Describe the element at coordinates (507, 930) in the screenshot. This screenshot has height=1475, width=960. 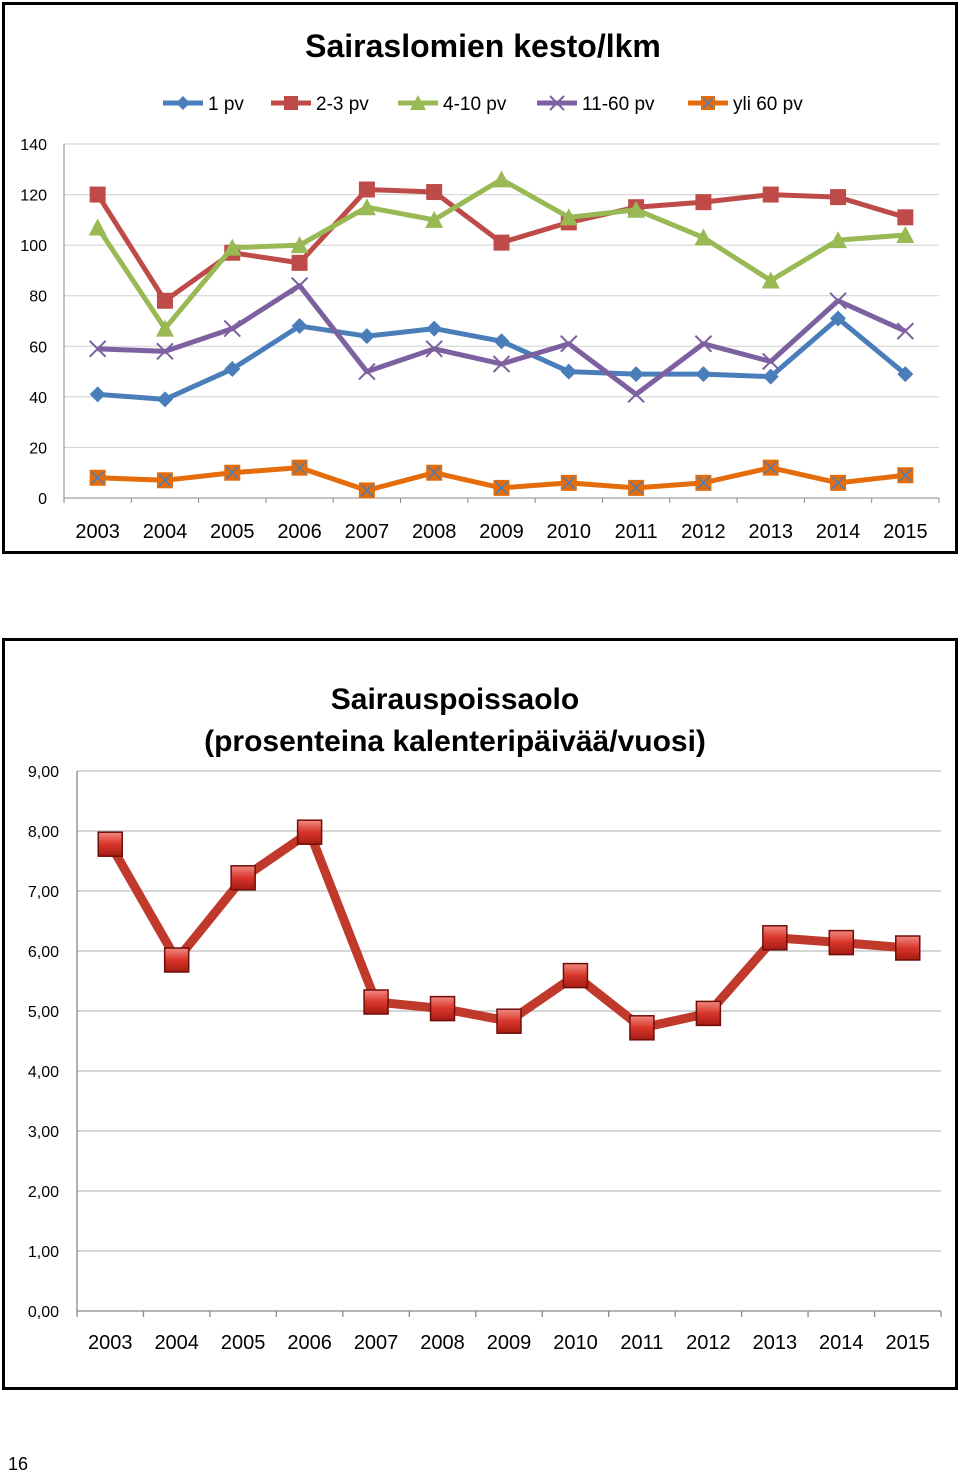
I see `series-line` at that location.